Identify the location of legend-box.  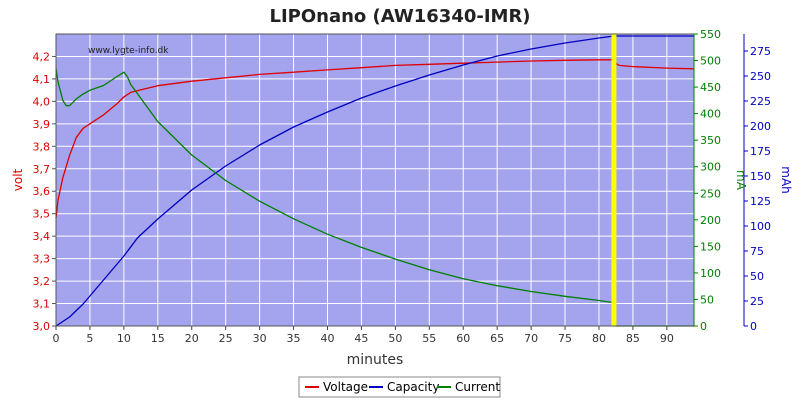
(399, 387).